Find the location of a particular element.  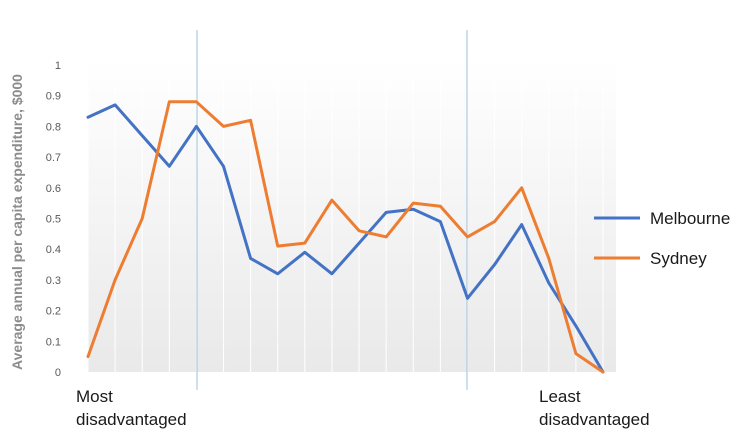

legend-label-melbourne: Melbourne is located at coordinates (690, 218).